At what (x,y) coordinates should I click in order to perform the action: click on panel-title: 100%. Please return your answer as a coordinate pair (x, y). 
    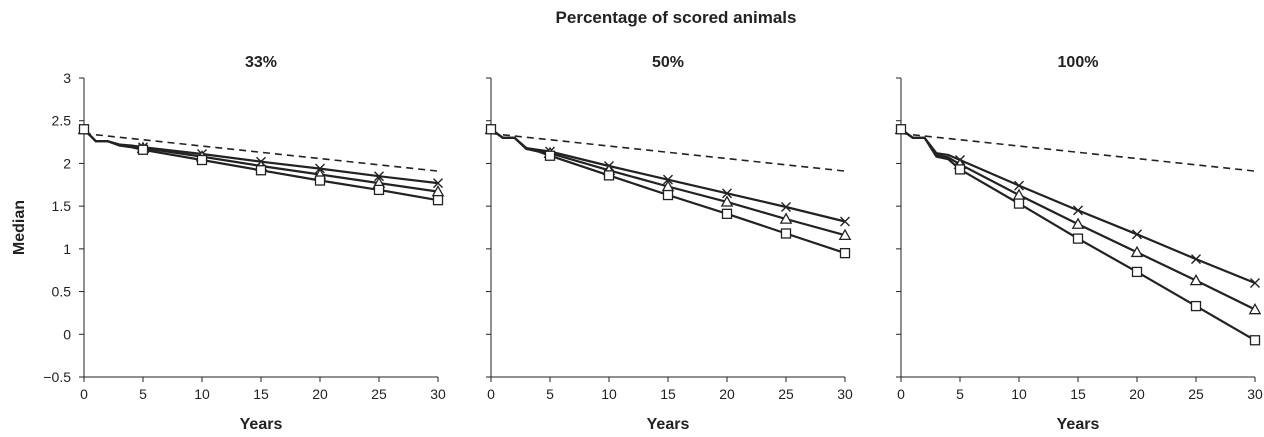
    Looking at the image, I should click on (1078, 62).